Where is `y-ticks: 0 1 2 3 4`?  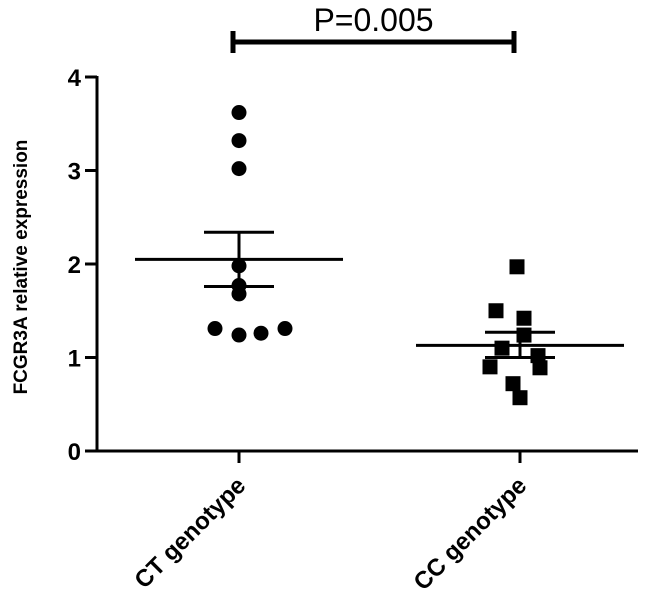 y-ticks: 0 1 2 3 4 is located at coordinates (82, 265).